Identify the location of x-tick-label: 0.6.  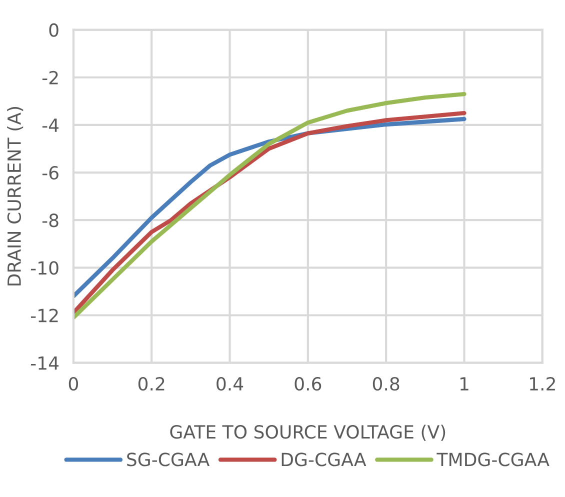
(308, 384).